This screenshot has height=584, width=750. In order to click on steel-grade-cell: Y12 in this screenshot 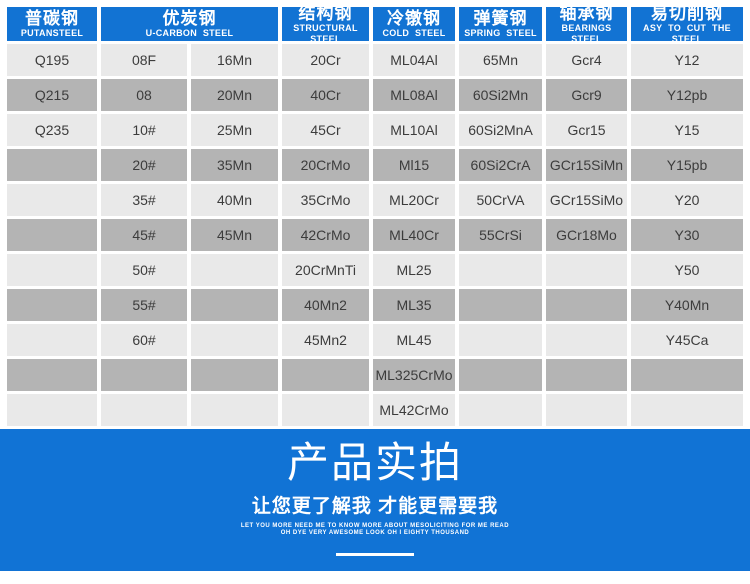, I will do `click(687, 60)`.